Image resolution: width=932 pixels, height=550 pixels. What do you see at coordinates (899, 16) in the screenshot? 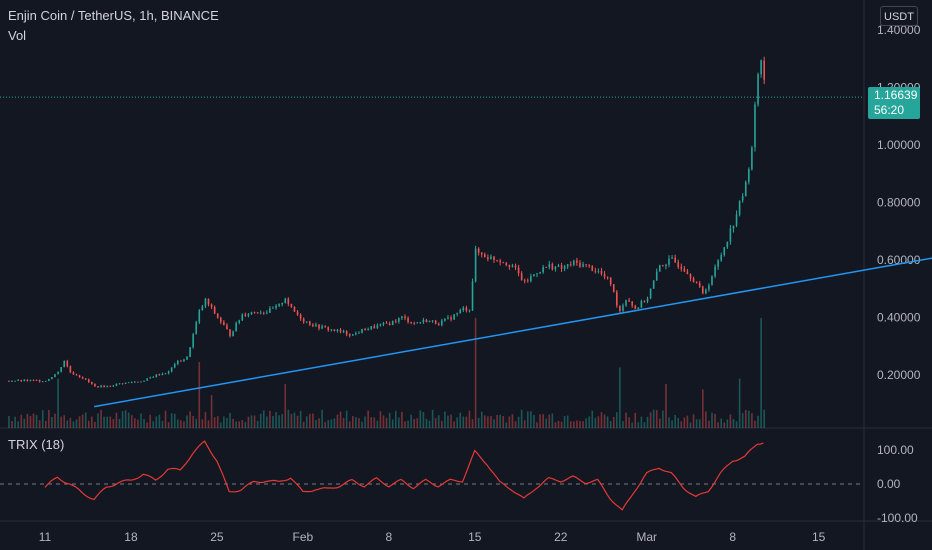
I see `currency-badge: USDT` at bounding box center [899, 16].